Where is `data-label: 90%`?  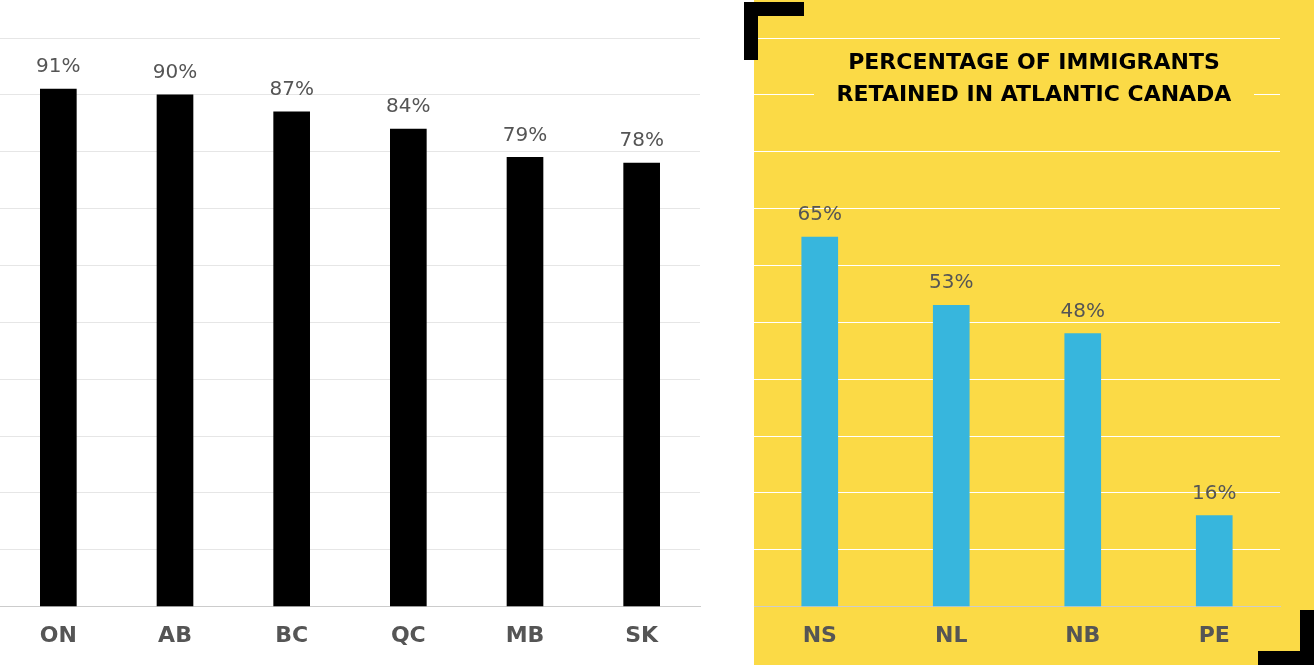
data-label: 90% is located at coordinates (175, 71).